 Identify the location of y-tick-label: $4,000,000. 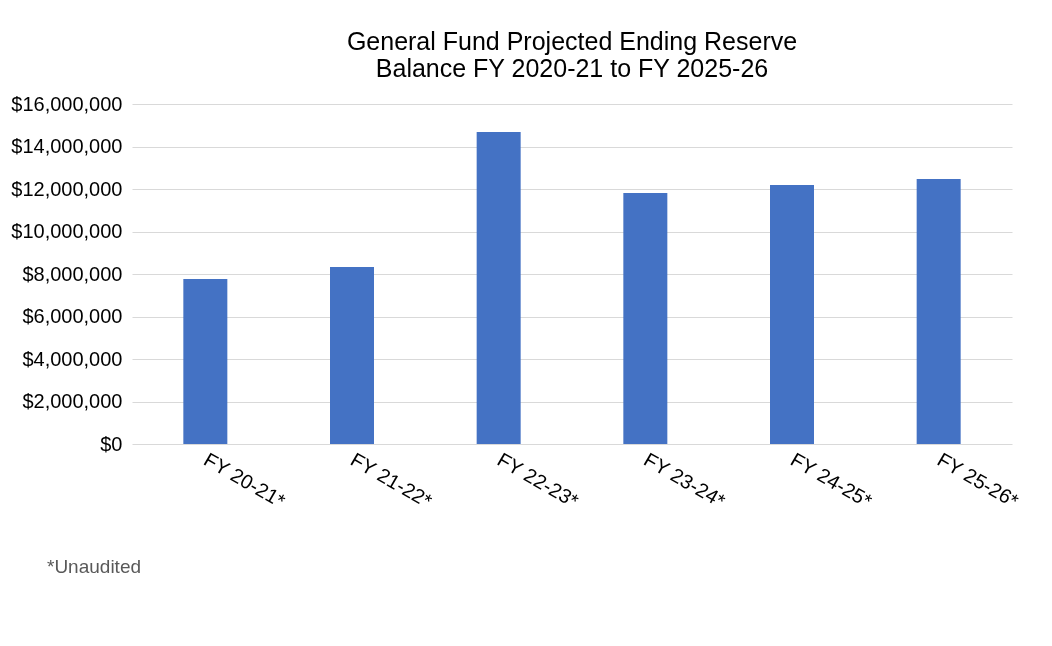
(72, 358).